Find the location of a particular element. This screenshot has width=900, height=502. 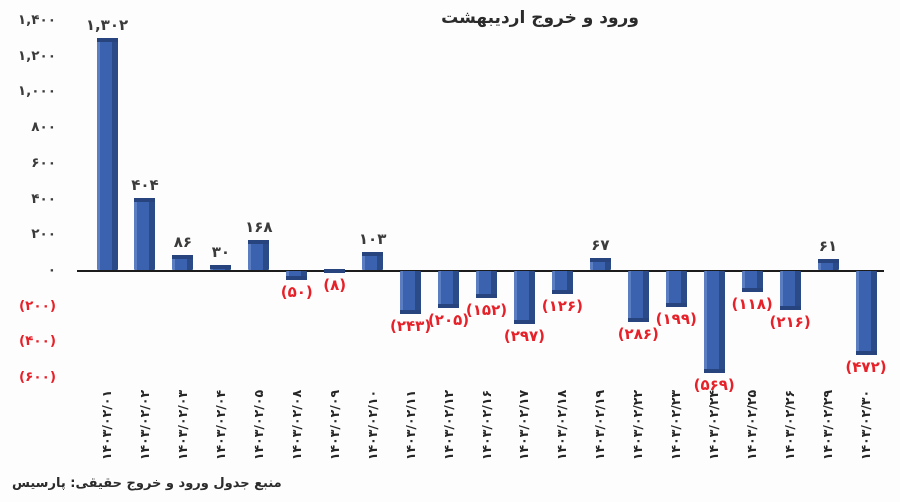

x-axis-category-label: ۱۴۰۳/۰۲/۱۷ is located at coordinates (524, 425).